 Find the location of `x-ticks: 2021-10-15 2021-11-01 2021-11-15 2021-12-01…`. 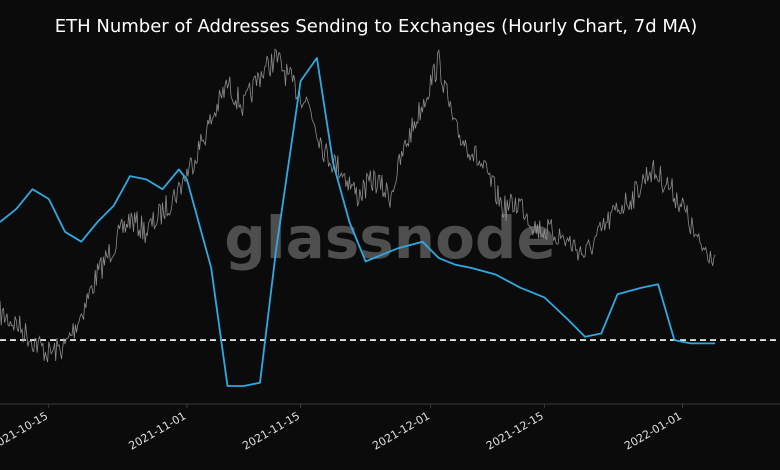

x-ticks: 2021-10-15 2021-11-01 2021-11-15 2021-12-01… is located at coordinates (342, 428).